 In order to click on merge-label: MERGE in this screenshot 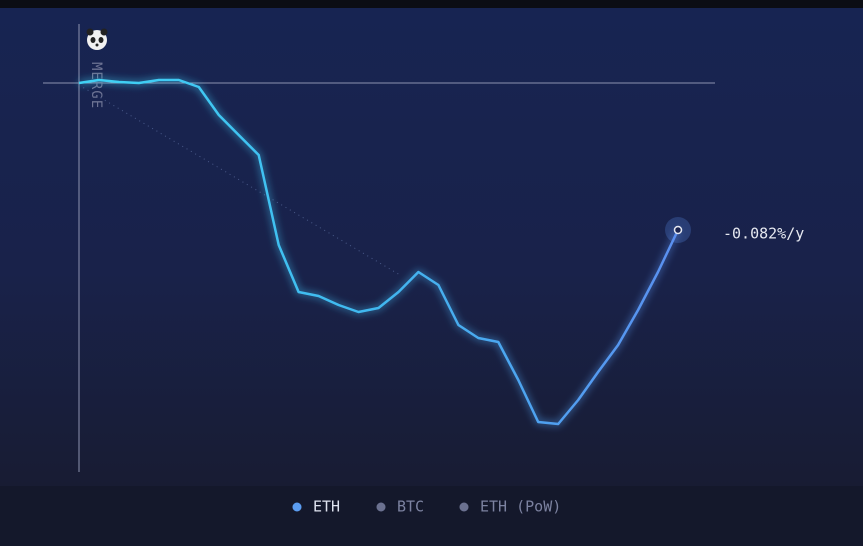, I will do `click(96, 85)`.